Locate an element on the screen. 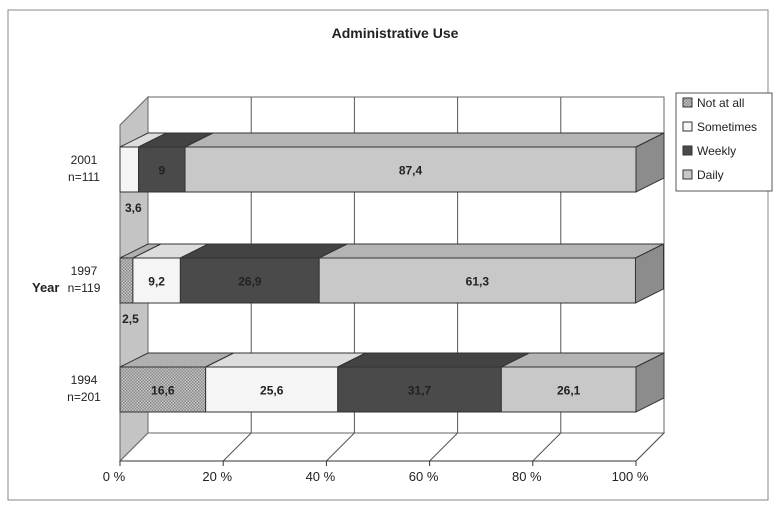 The image size is (778, 507). data-label: 26,9 is located at coordinates (250, 282).